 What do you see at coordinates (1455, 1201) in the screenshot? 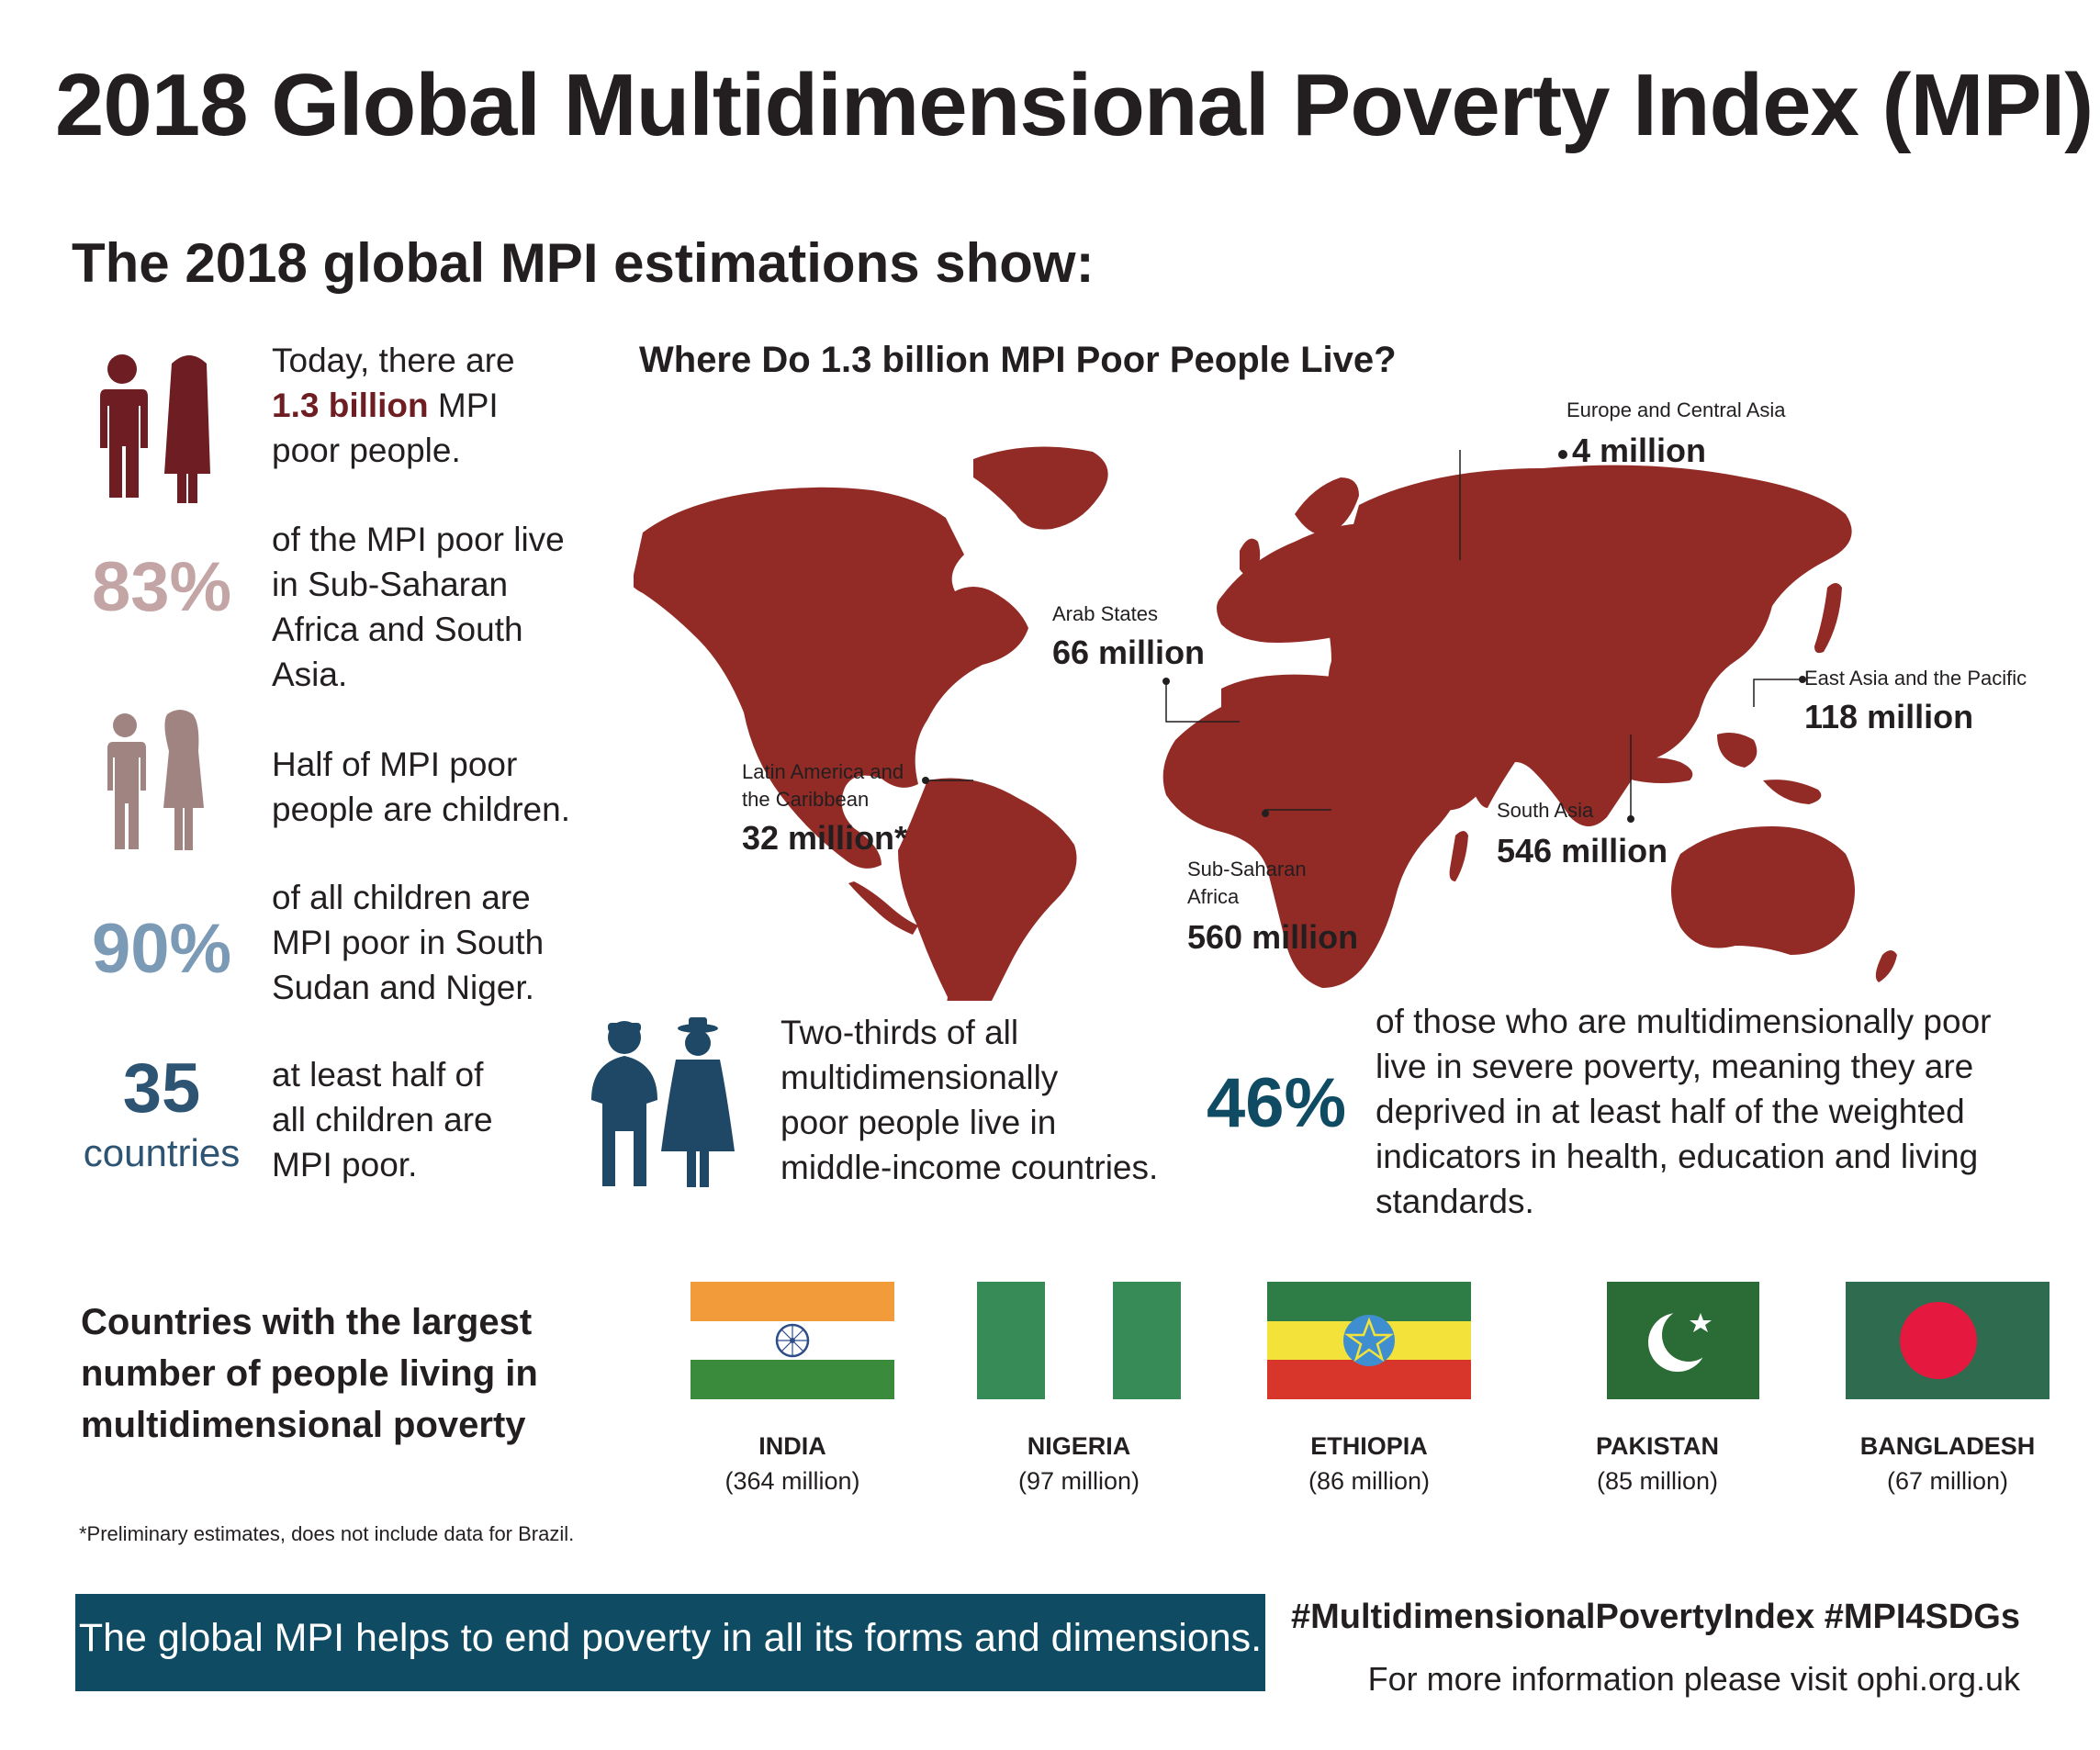
I see `pct46-line: standards.` at bounding box center [1455, 1201].